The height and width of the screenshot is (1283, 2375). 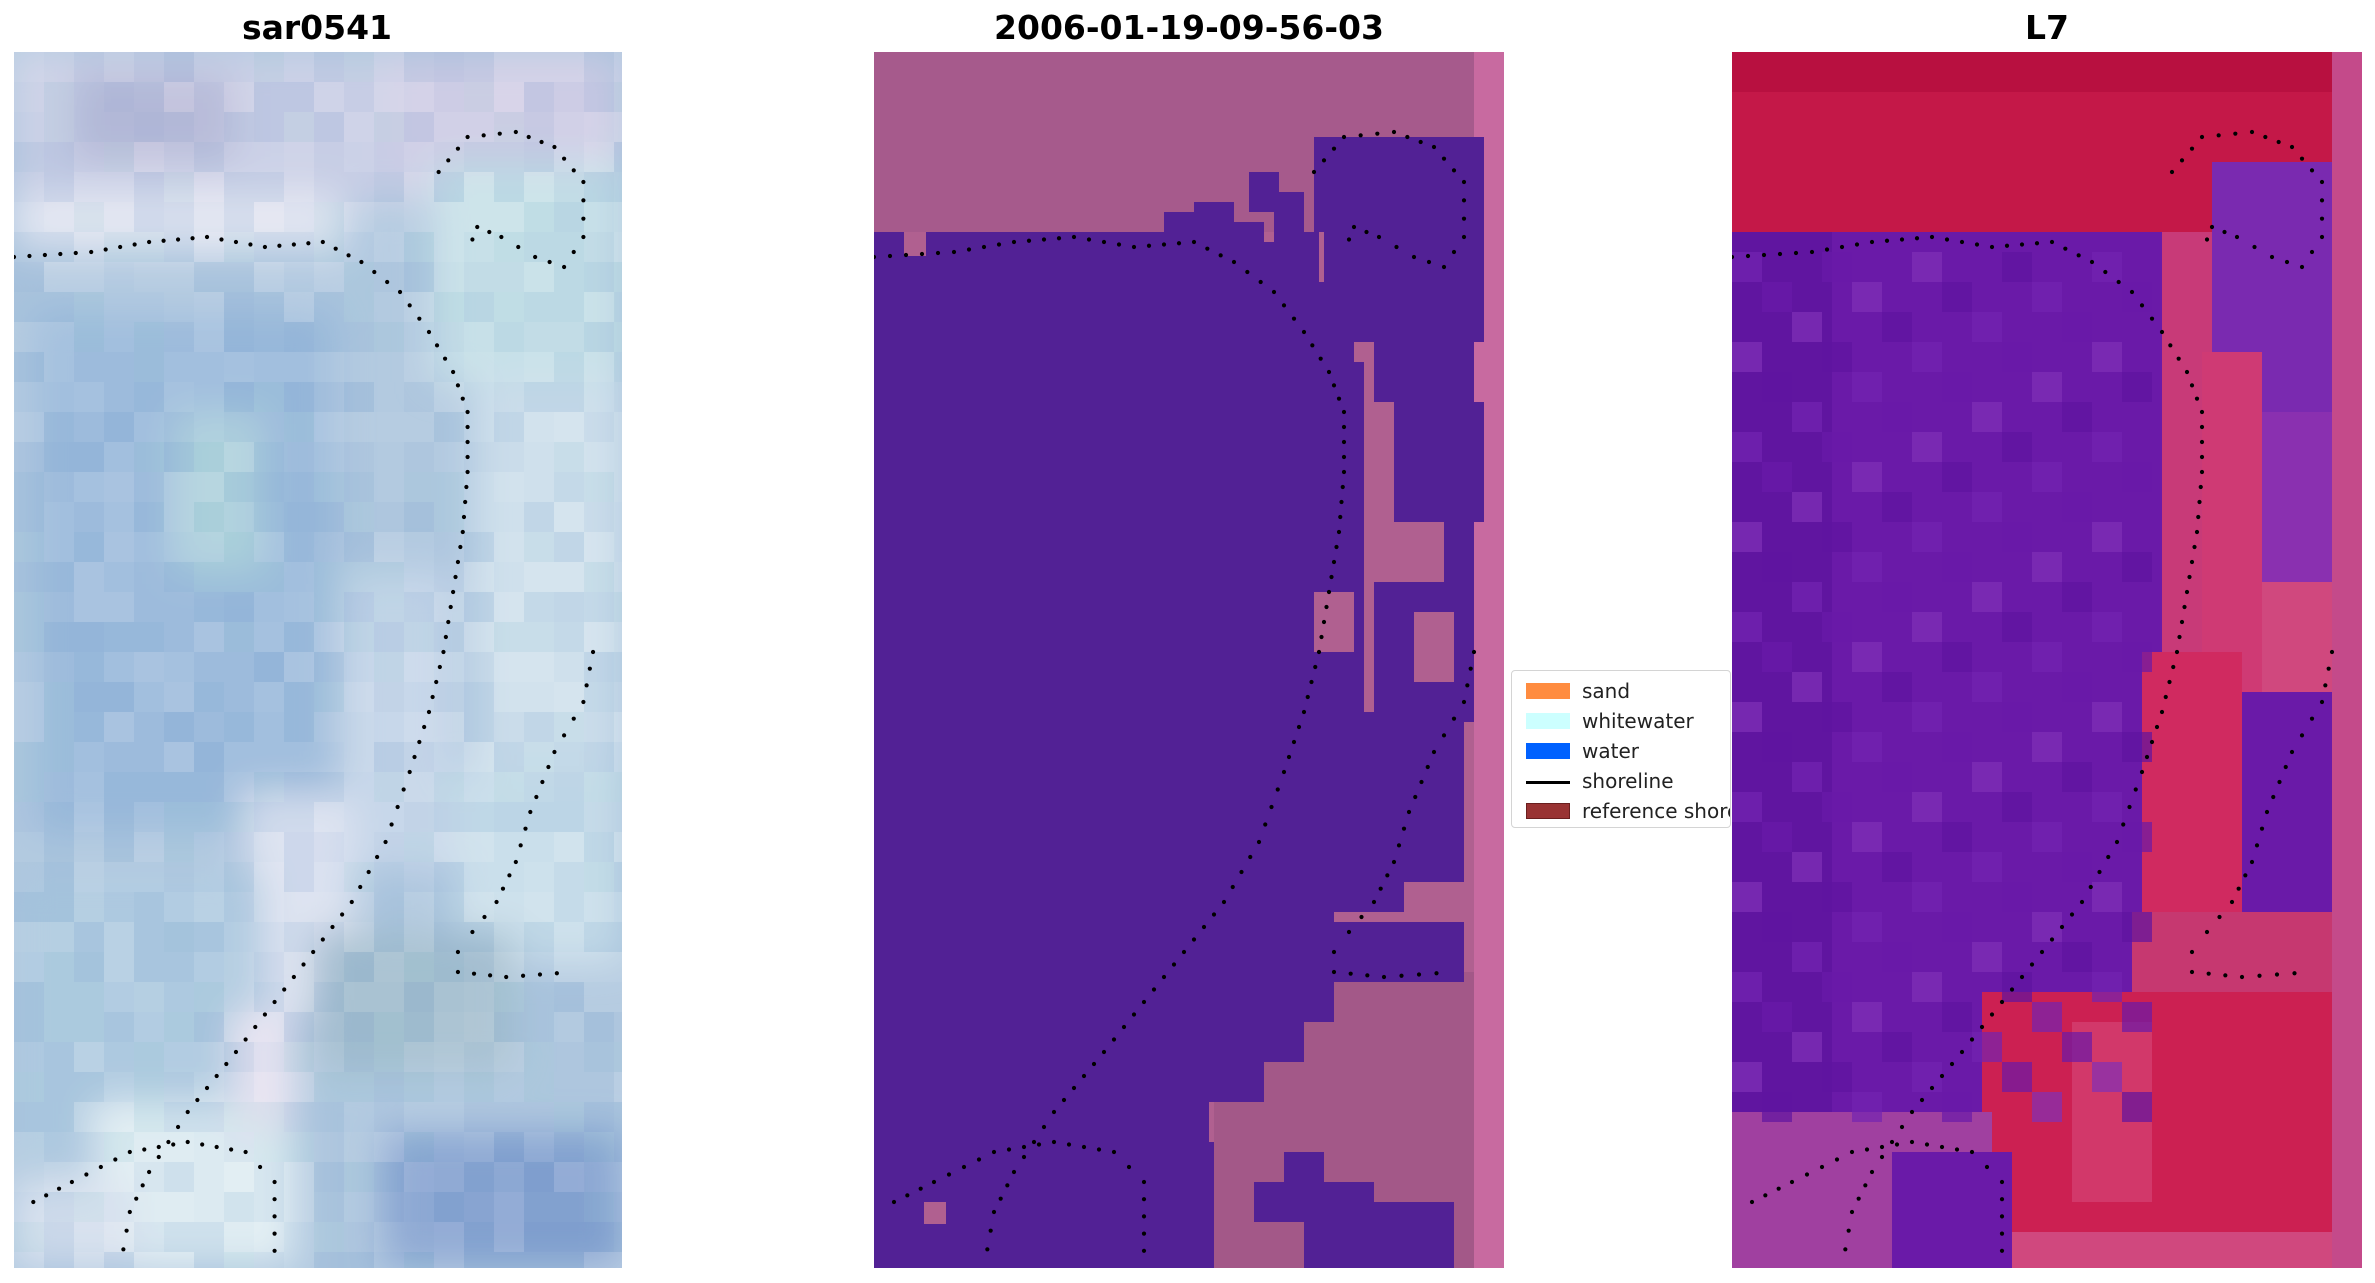 What do you see at coordinates (1548, 751) in the screenshot?
I see `water-swatch` at bounding box center [1548, 751].